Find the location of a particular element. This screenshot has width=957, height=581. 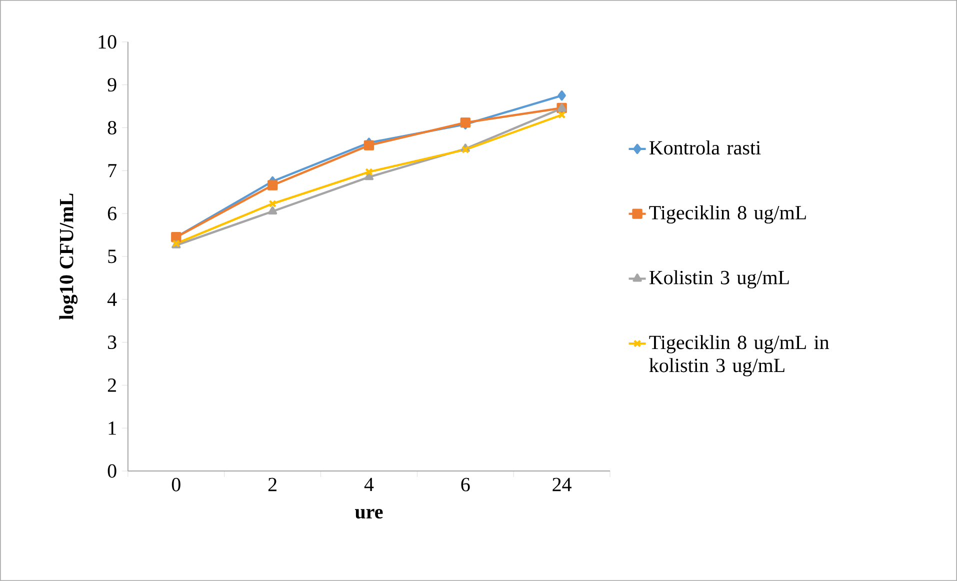

y-tick-label: 3 is located at coordinates (112, 343).